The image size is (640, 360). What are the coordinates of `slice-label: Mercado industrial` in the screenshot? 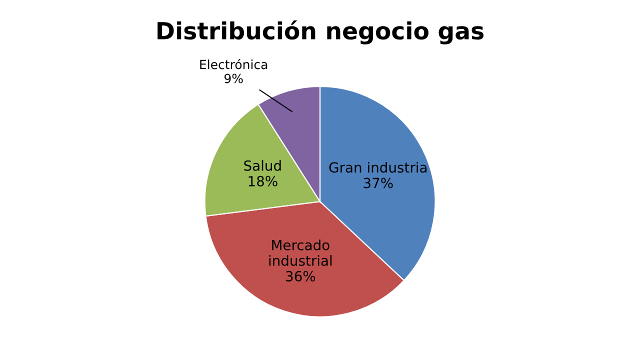 It's located at (300, 253).